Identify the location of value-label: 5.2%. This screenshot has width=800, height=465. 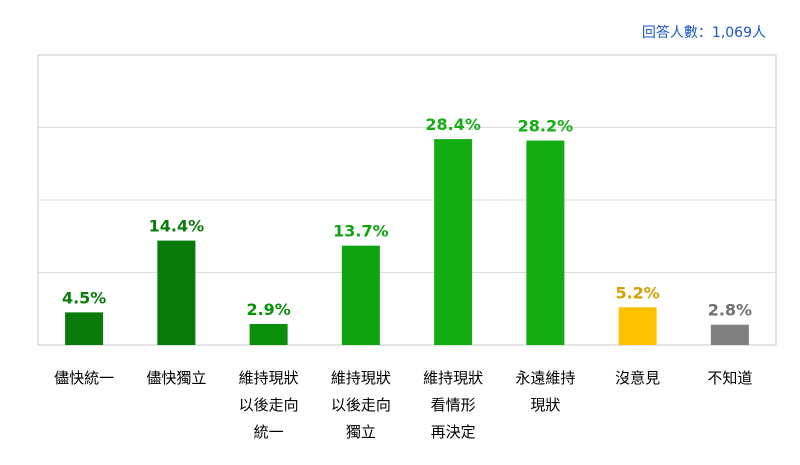
(637, 292).